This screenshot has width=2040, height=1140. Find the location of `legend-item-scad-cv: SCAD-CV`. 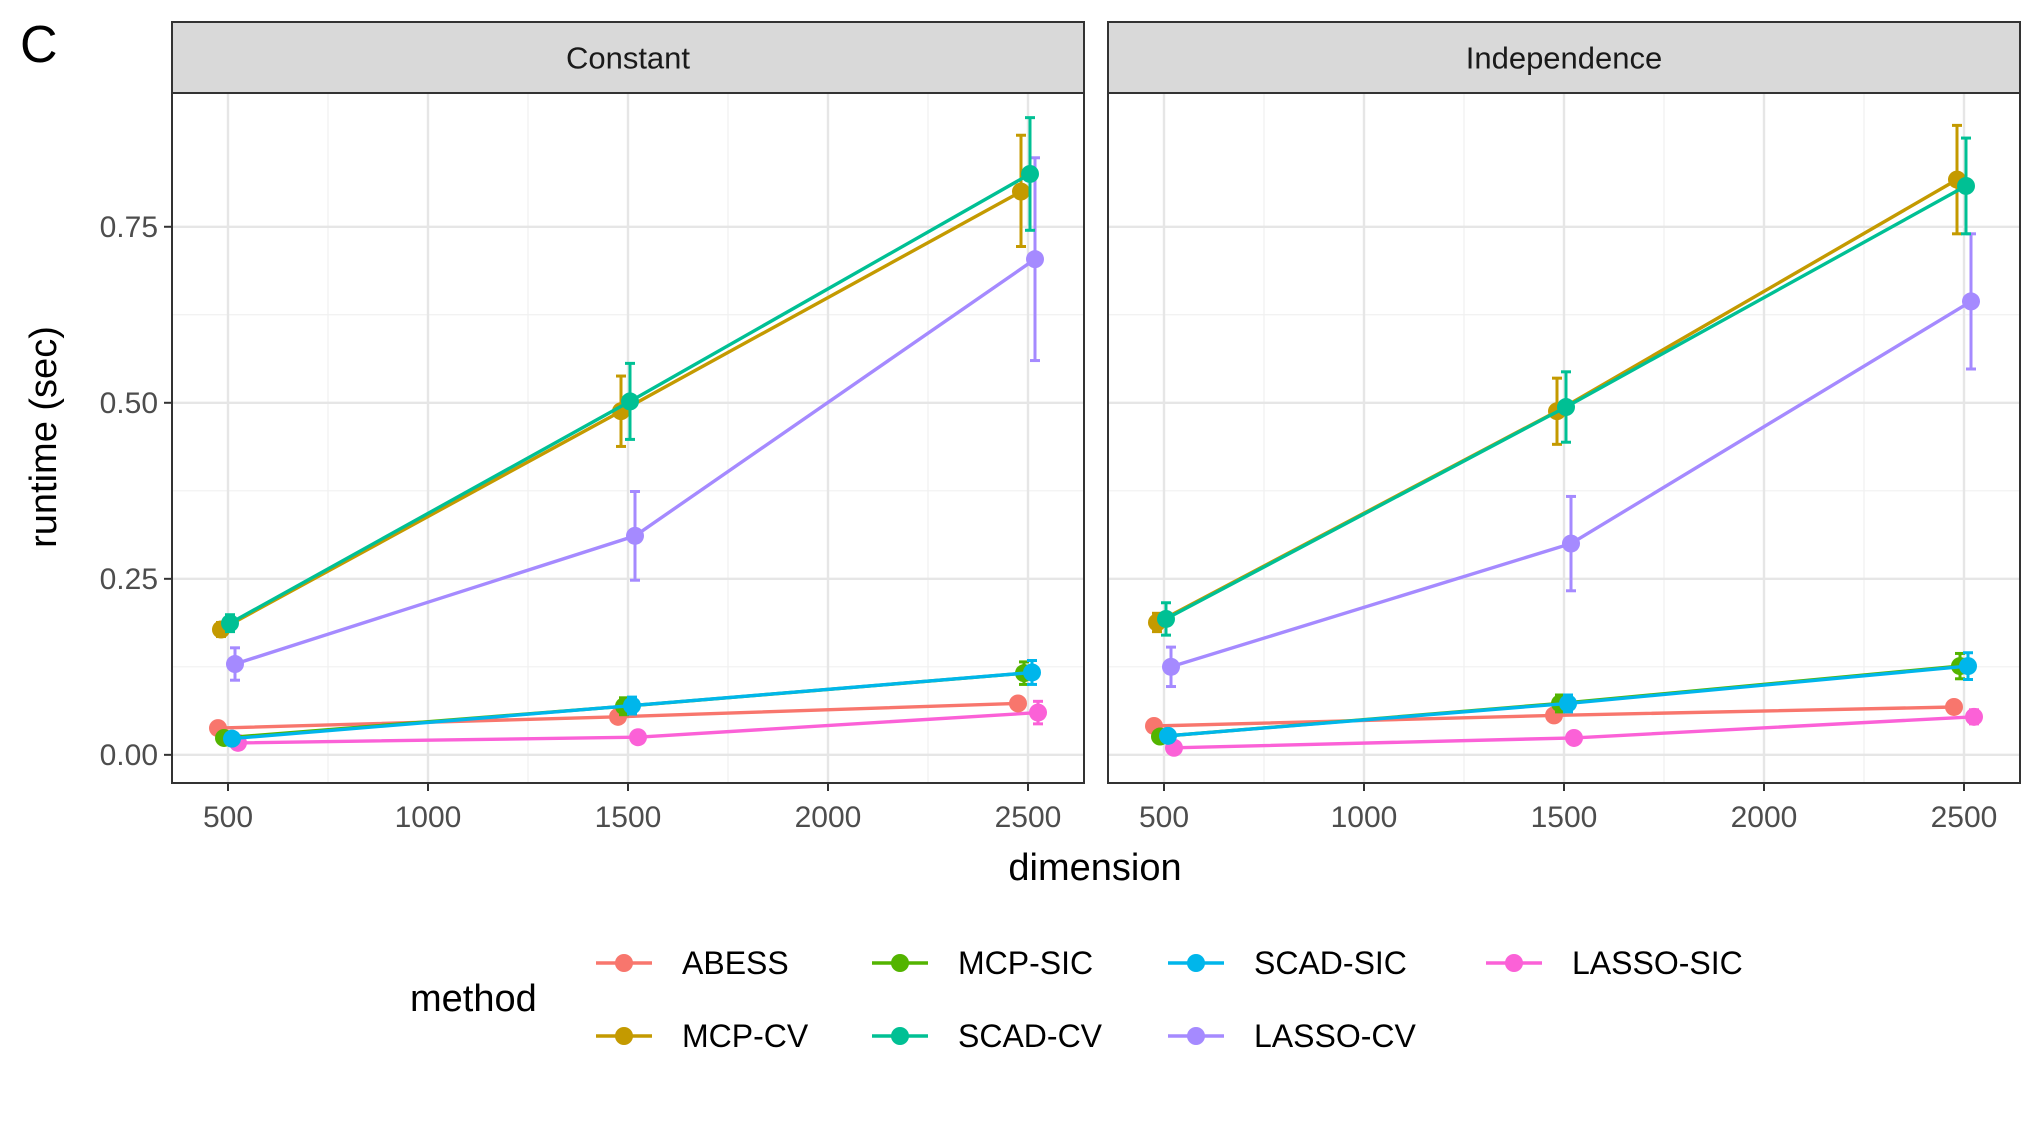

legend-item-scad-cv: SCAD-CV is located at coordinates (987, 1036).